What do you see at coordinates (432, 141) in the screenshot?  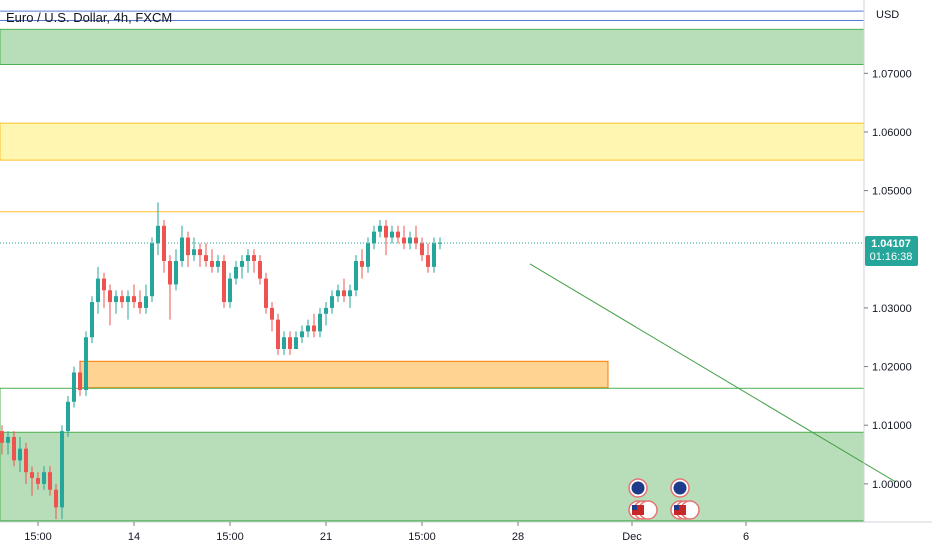 I see `yellow-zone` at bounding box center [432, 141].